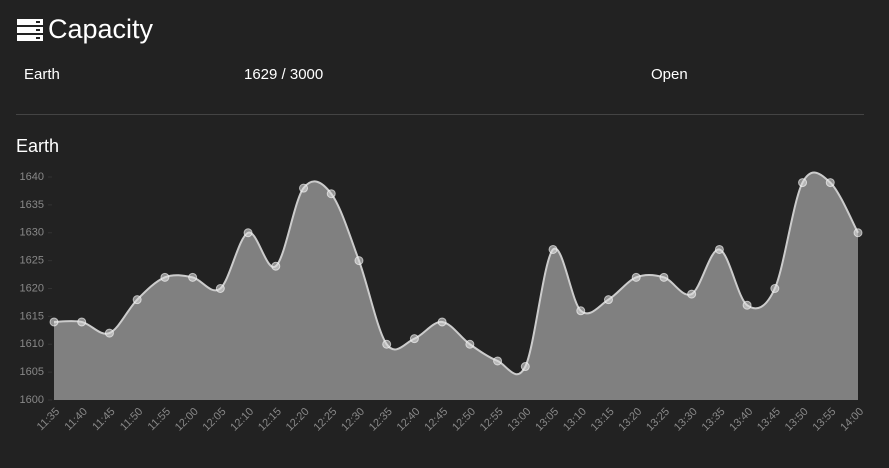 The width and height of the screenshot is (889, 468). I want to click on x-tick-label: 11:35, so click(48, 419).